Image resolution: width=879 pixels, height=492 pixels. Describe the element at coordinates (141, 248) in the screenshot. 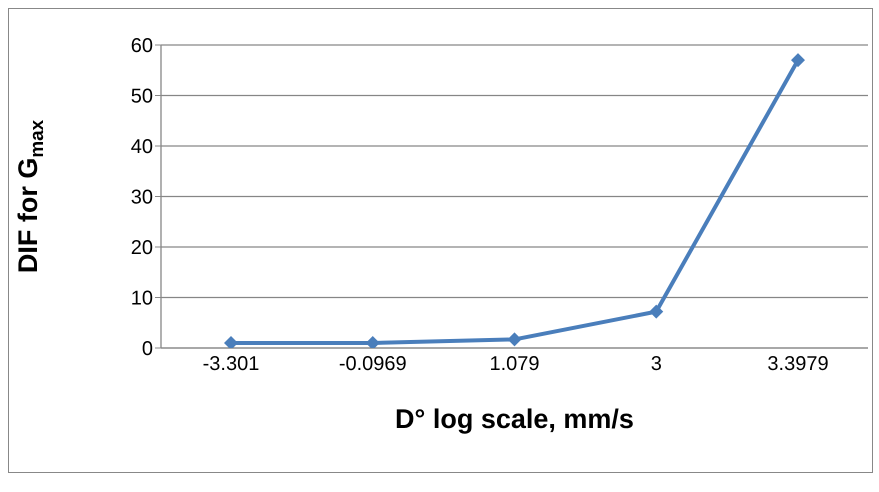

I see `y-tick-label: 20` at that location.